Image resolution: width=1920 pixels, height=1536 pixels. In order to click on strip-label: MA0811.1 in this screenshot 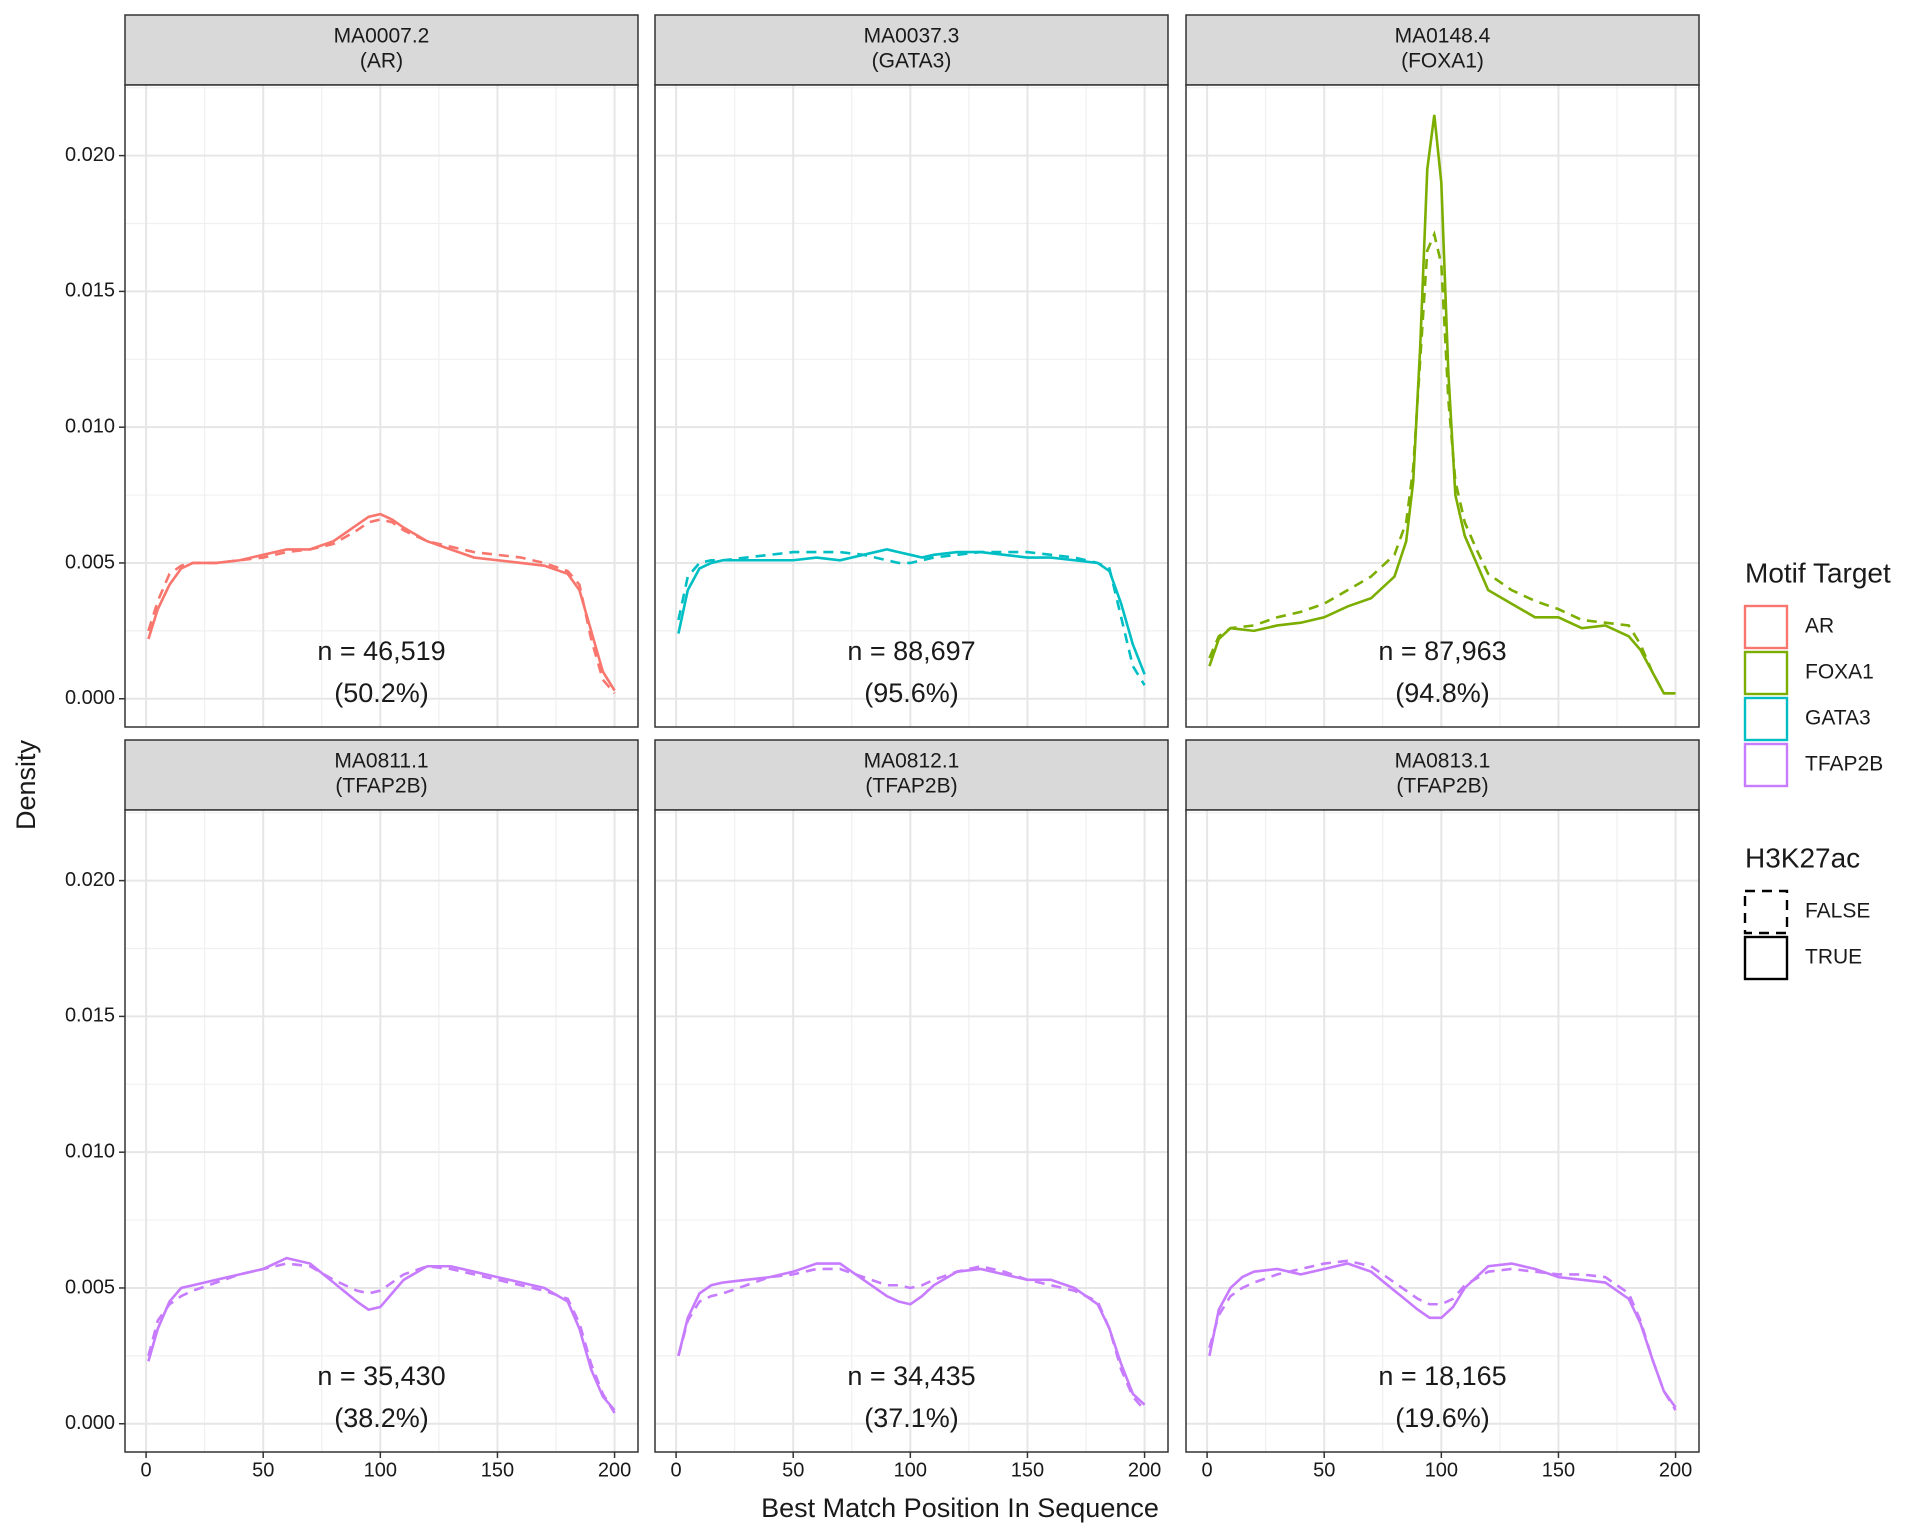, I will do `click(381, 761)`.